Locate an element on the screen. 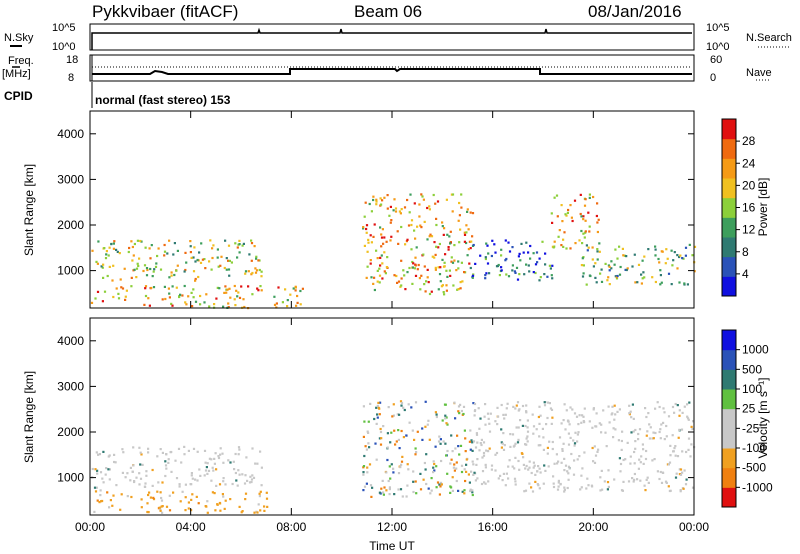  colorbar-tick-label: 100 is located at coordinates (752, 389).